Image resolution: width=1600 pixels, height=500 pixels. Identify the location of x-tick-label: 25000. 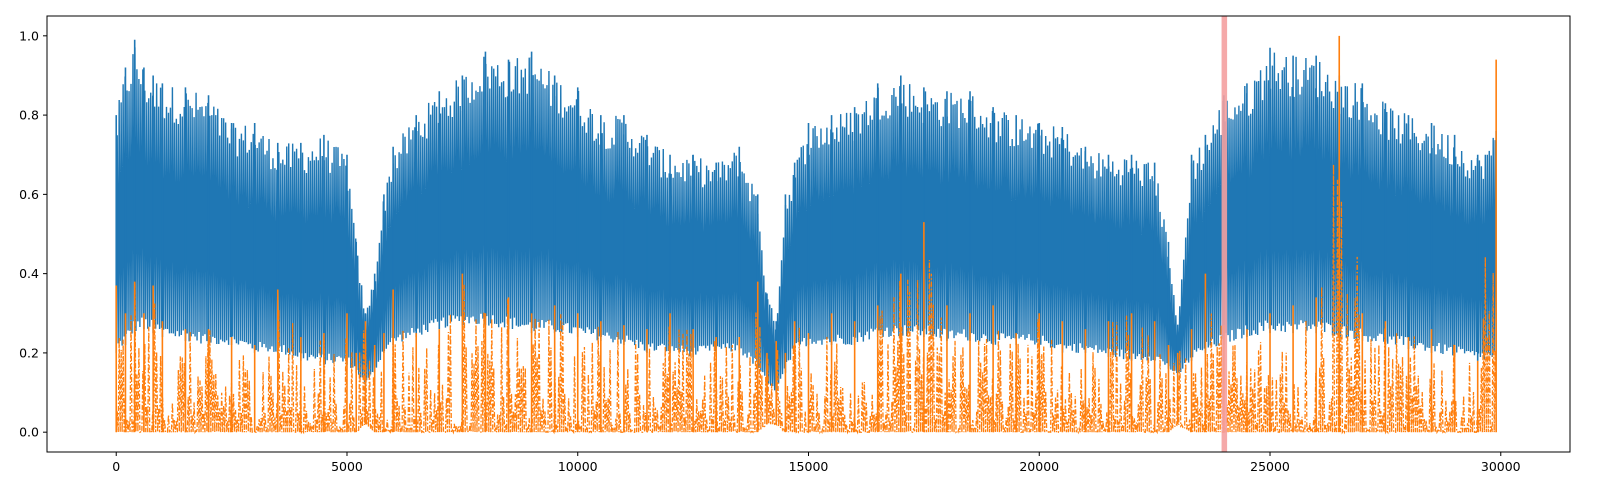
(1270, 466).